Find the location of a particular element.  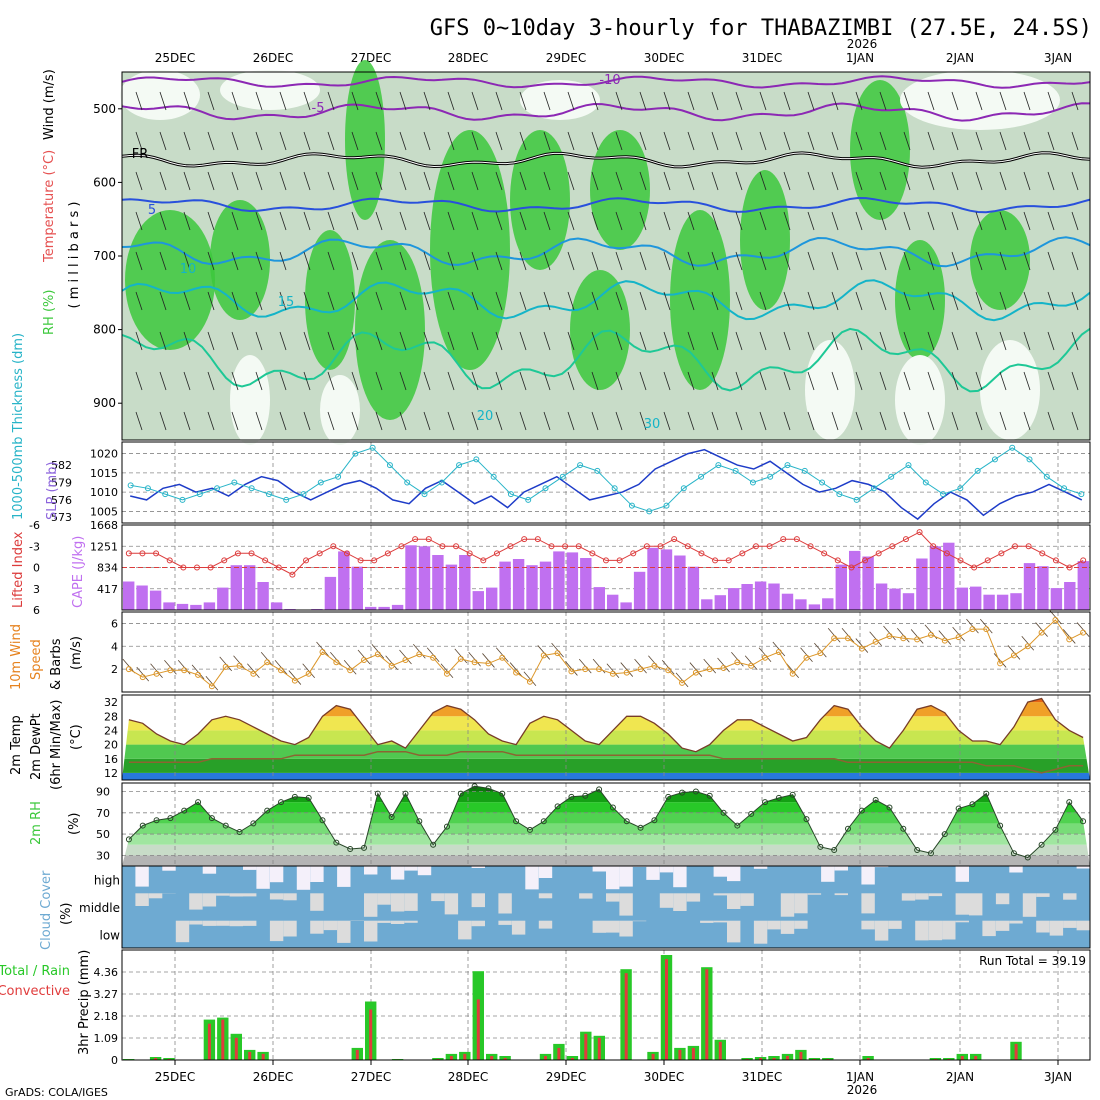

slp-axis-label: SLP (mb) is located at coordinates (52, 490).